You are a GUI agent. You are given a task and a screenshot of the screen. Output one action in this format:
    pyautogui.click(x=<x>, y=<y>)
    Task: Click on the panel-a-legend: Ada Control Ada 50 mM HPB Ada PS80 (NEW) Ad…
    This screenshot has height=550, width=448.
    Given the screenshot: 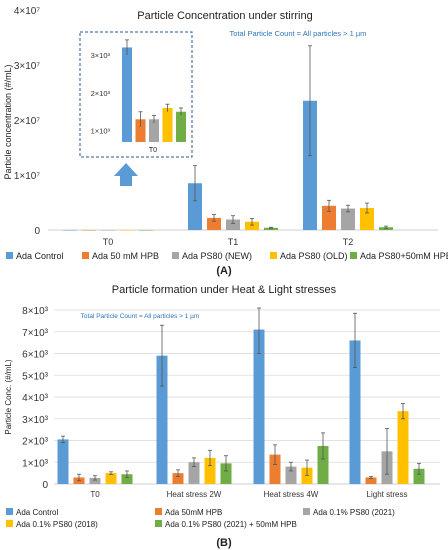 What is the action you would take?
    pyautogui.click(x=227, y=256)
    